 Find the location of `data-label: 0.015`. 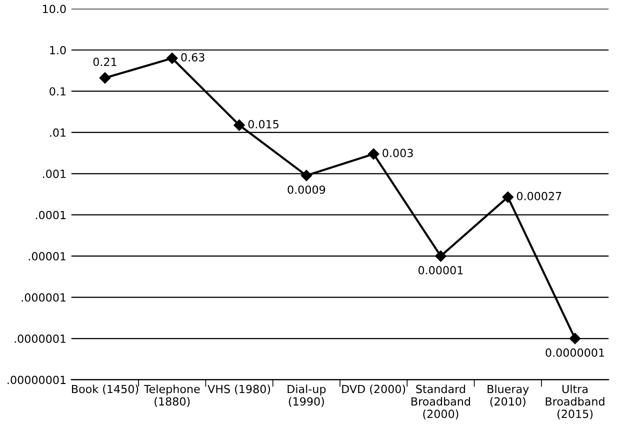

data-label: 0.015 is located at coordinates (263, 124).